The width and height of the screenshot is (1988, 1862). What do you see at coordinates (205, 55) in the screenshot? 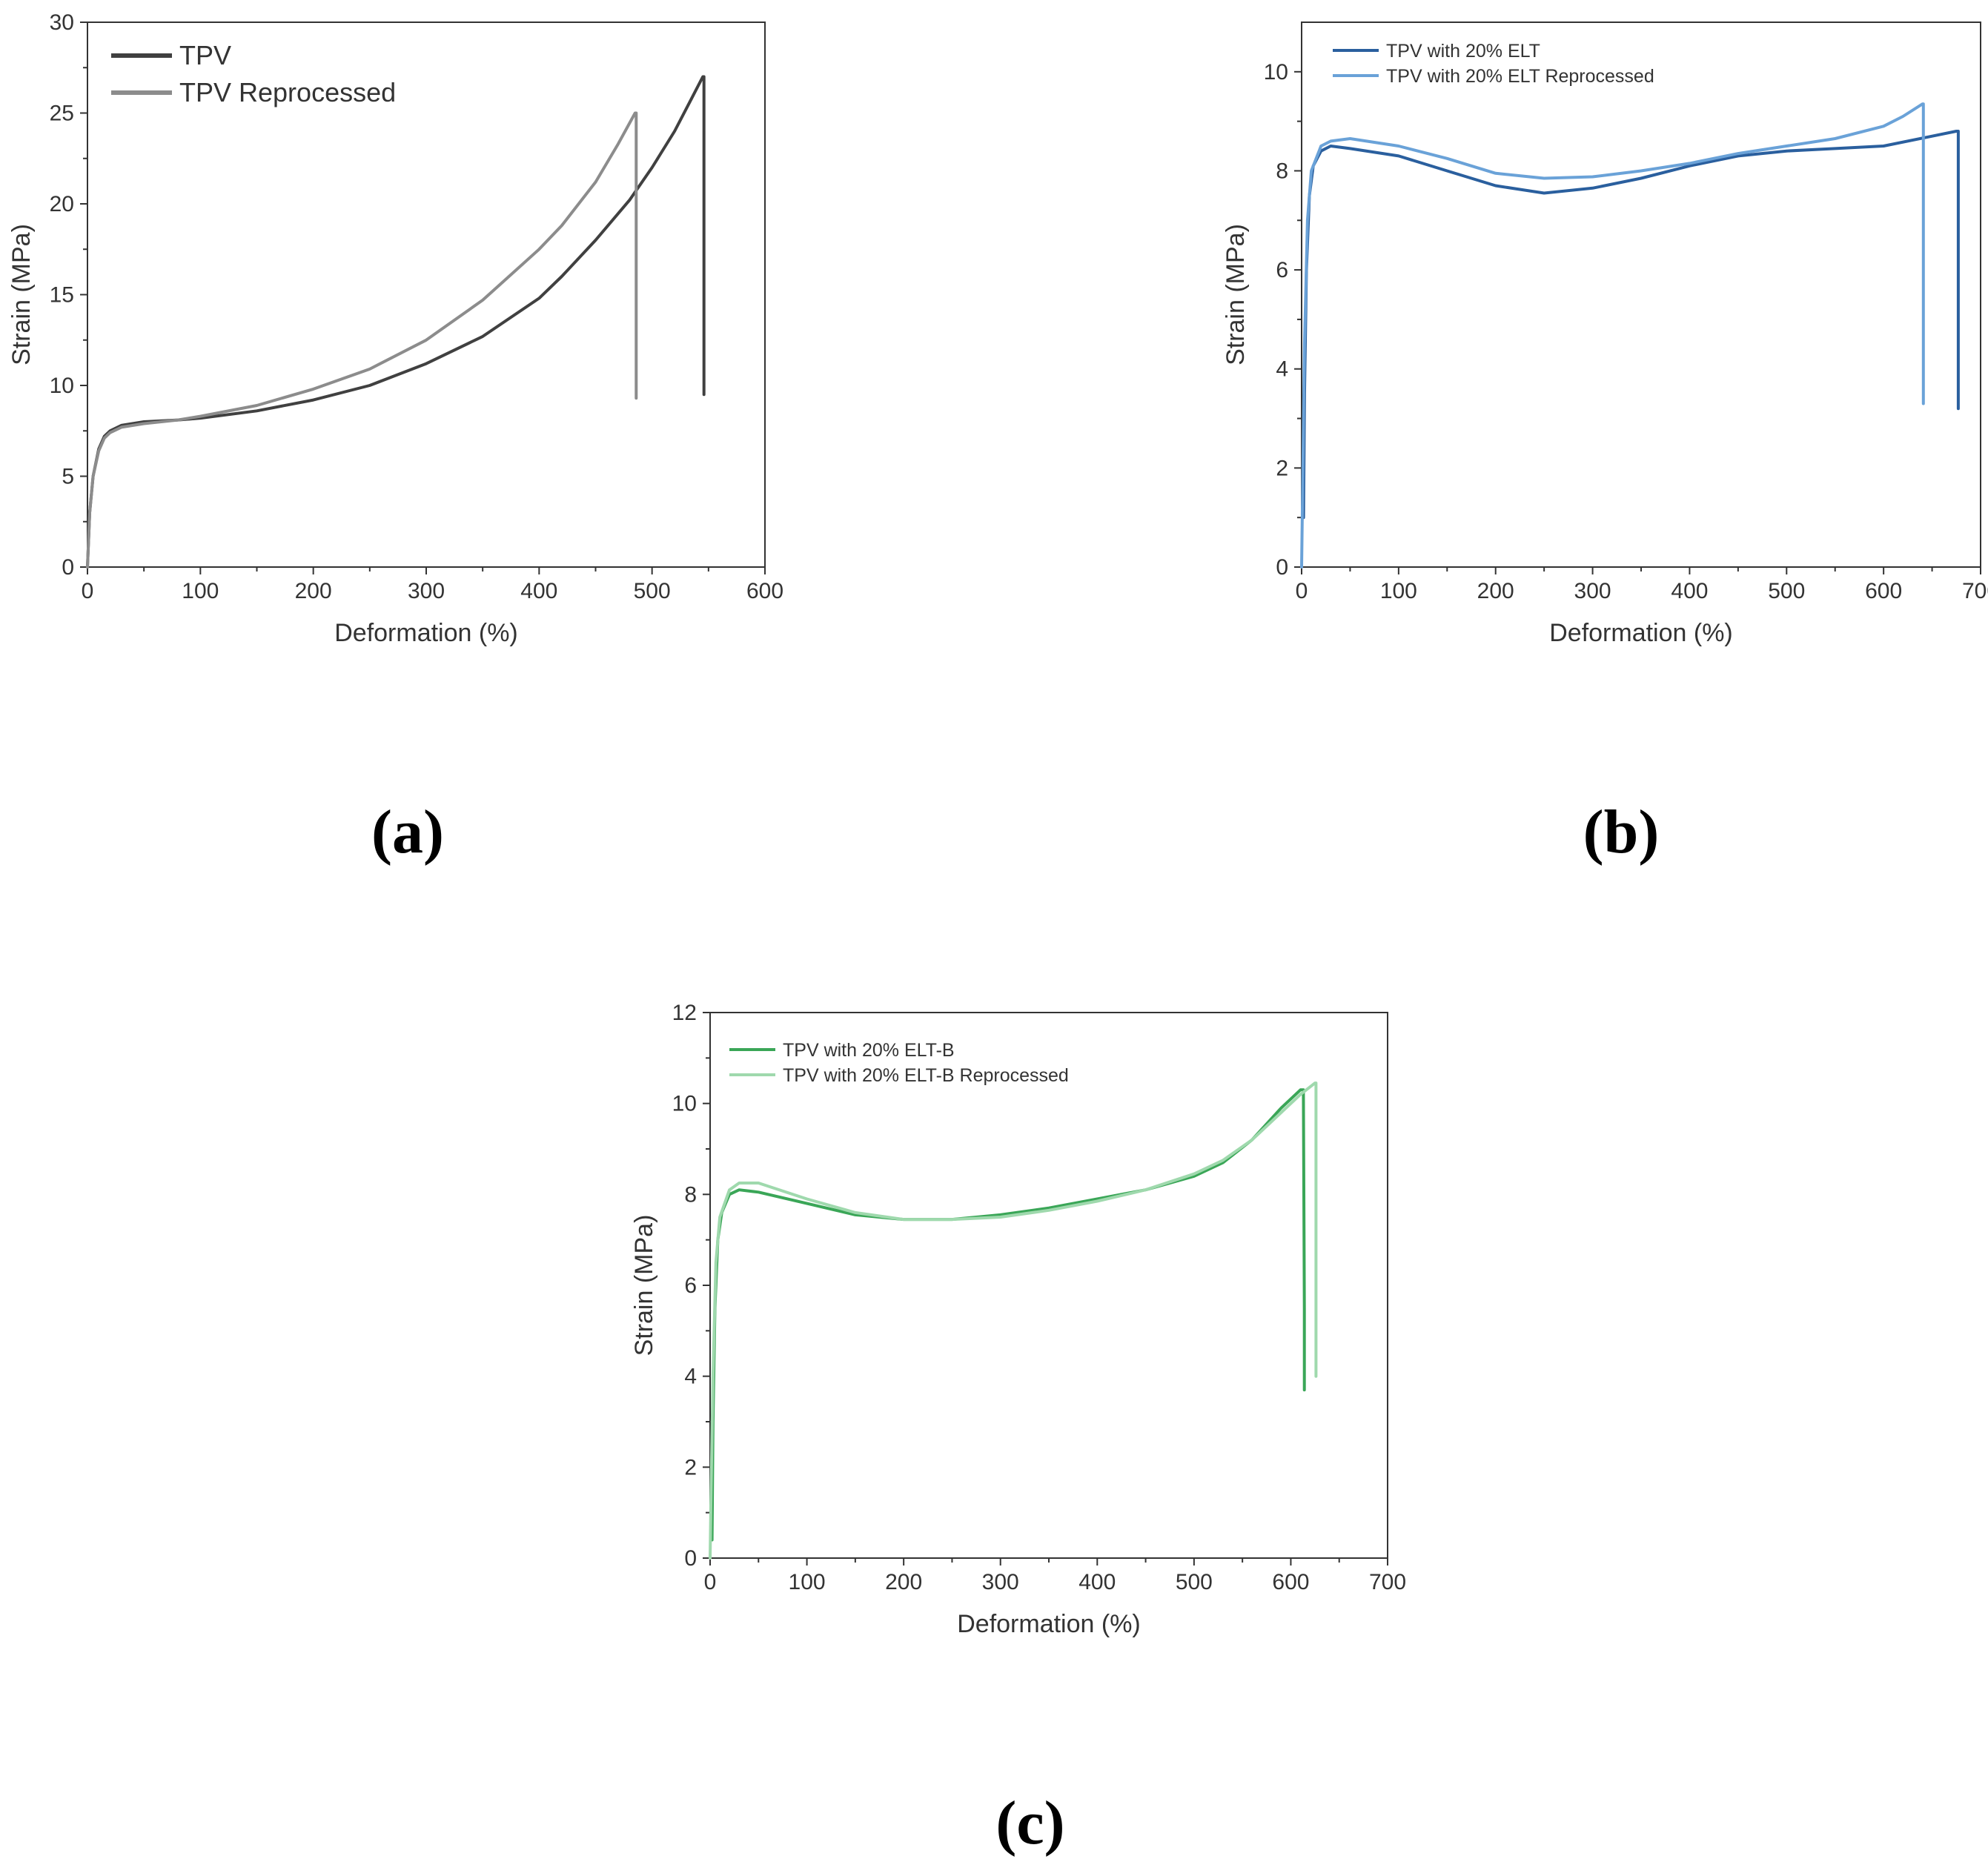
I see `legend-label-1: TPV` at bounding box center [205, 55].